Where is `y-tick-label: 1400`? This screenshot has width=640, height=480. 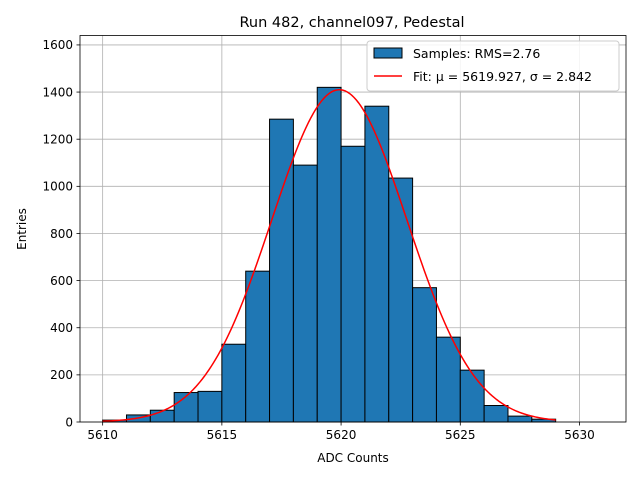 y-tick-label: 1400 is located at coordinates (57, 92).